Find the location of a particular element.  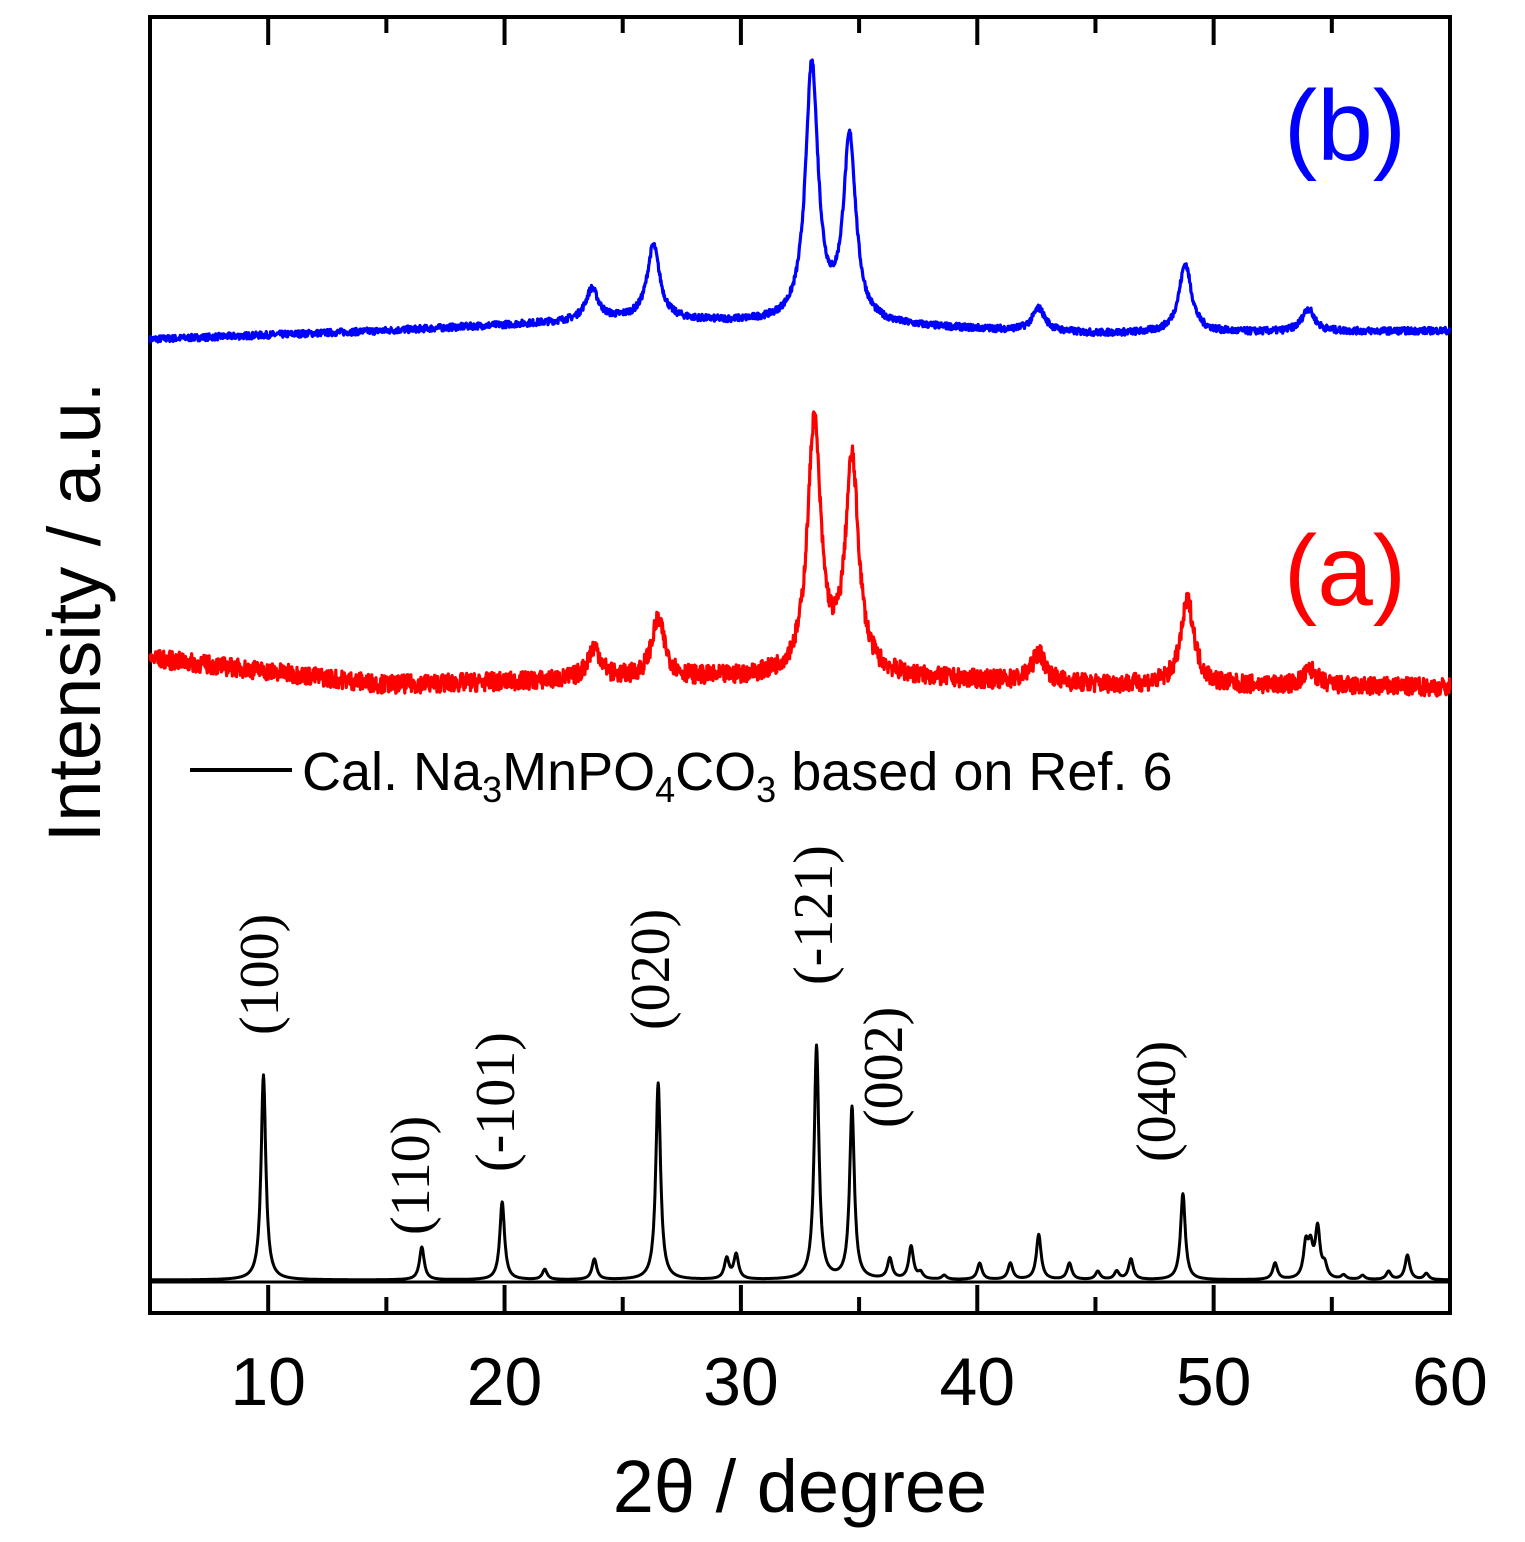

y-axis-title: Intensity / a.u. is located at coordinates (74, 612).